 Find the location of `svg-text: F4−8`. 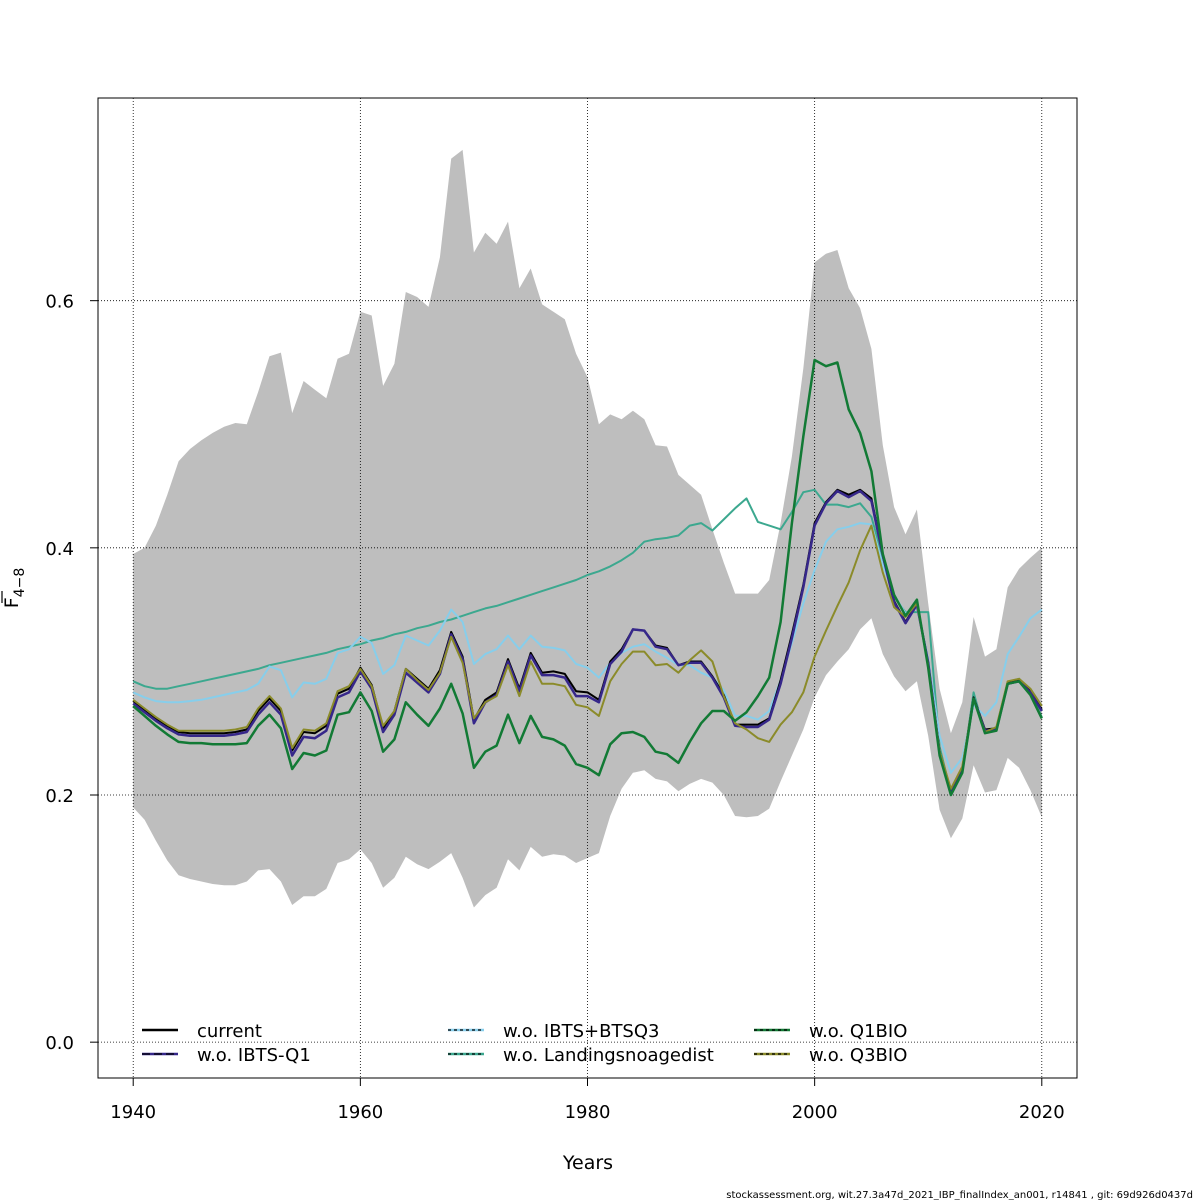

svg-text: F4−8 is located at coordinates (14, 588).